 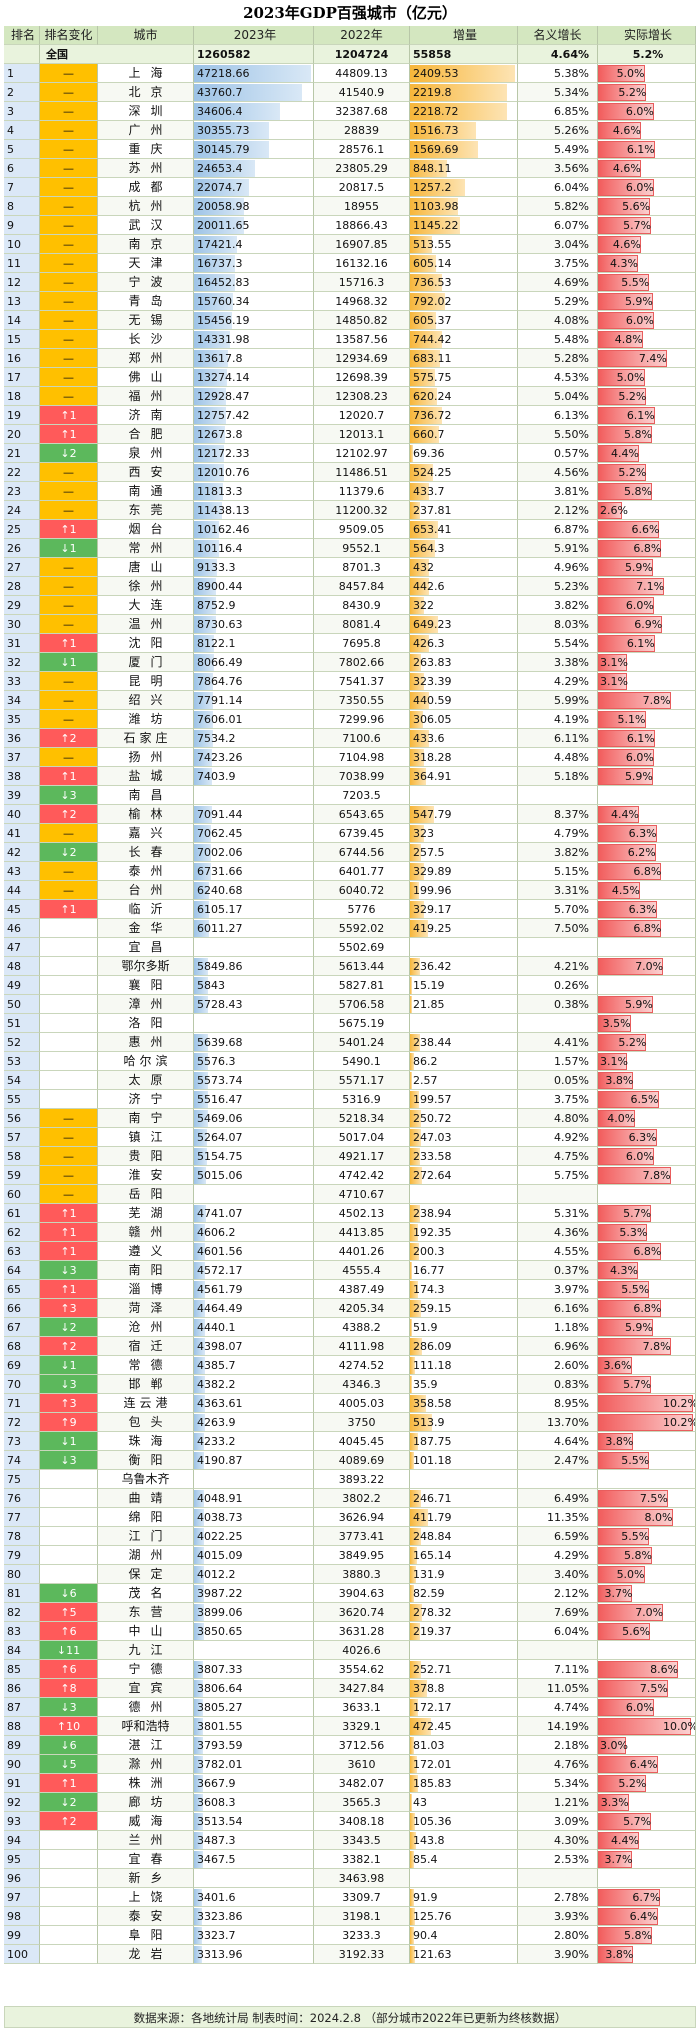 I want to click on rank-cell: 75, so click(x=22, y=1479).